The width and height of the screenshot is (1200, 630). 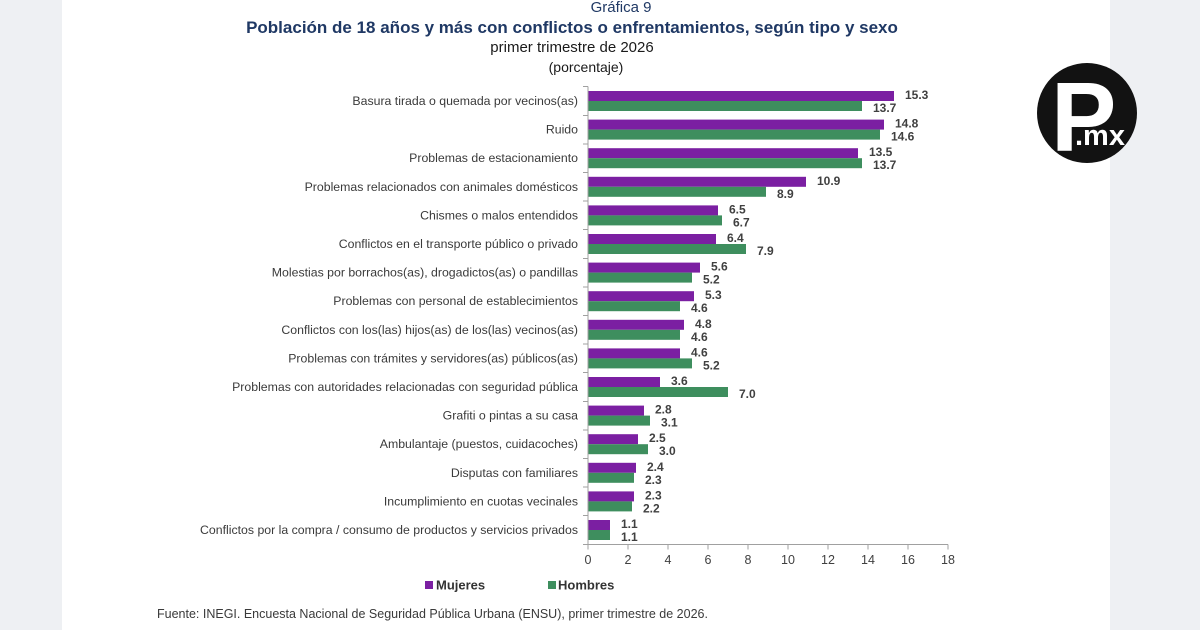 What do you see at coordinates (510, 416) in the screenshot?
I see `category-label: Grafiti o pintas a su casa` at bounding box center [510, 416].